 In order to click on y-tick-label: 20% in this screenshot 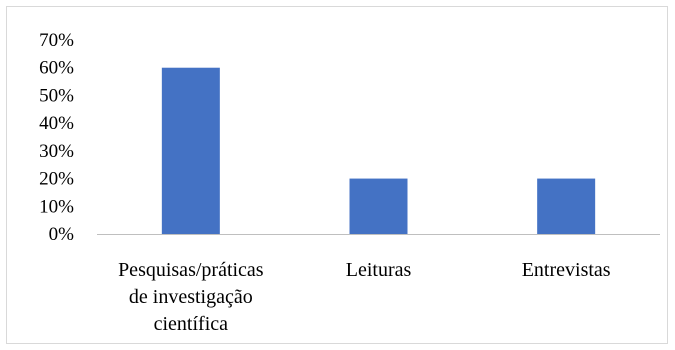, I will do `click(56, 179)`.